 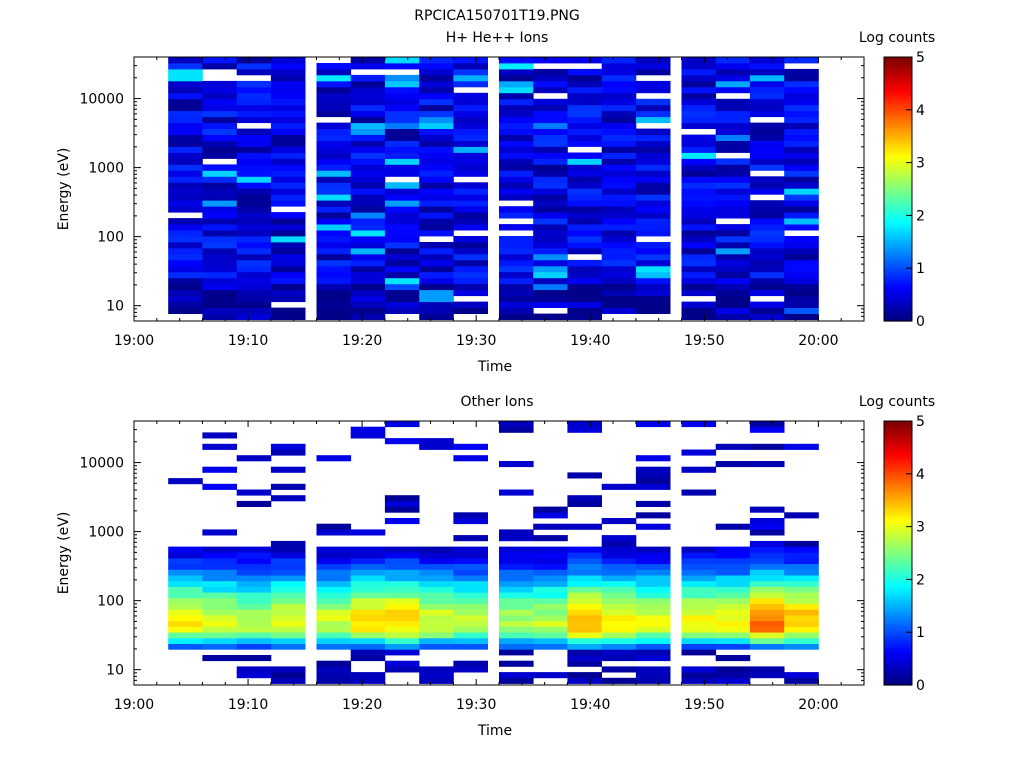 I want to click on colorbar-gradient, so click(x=898, y=189).